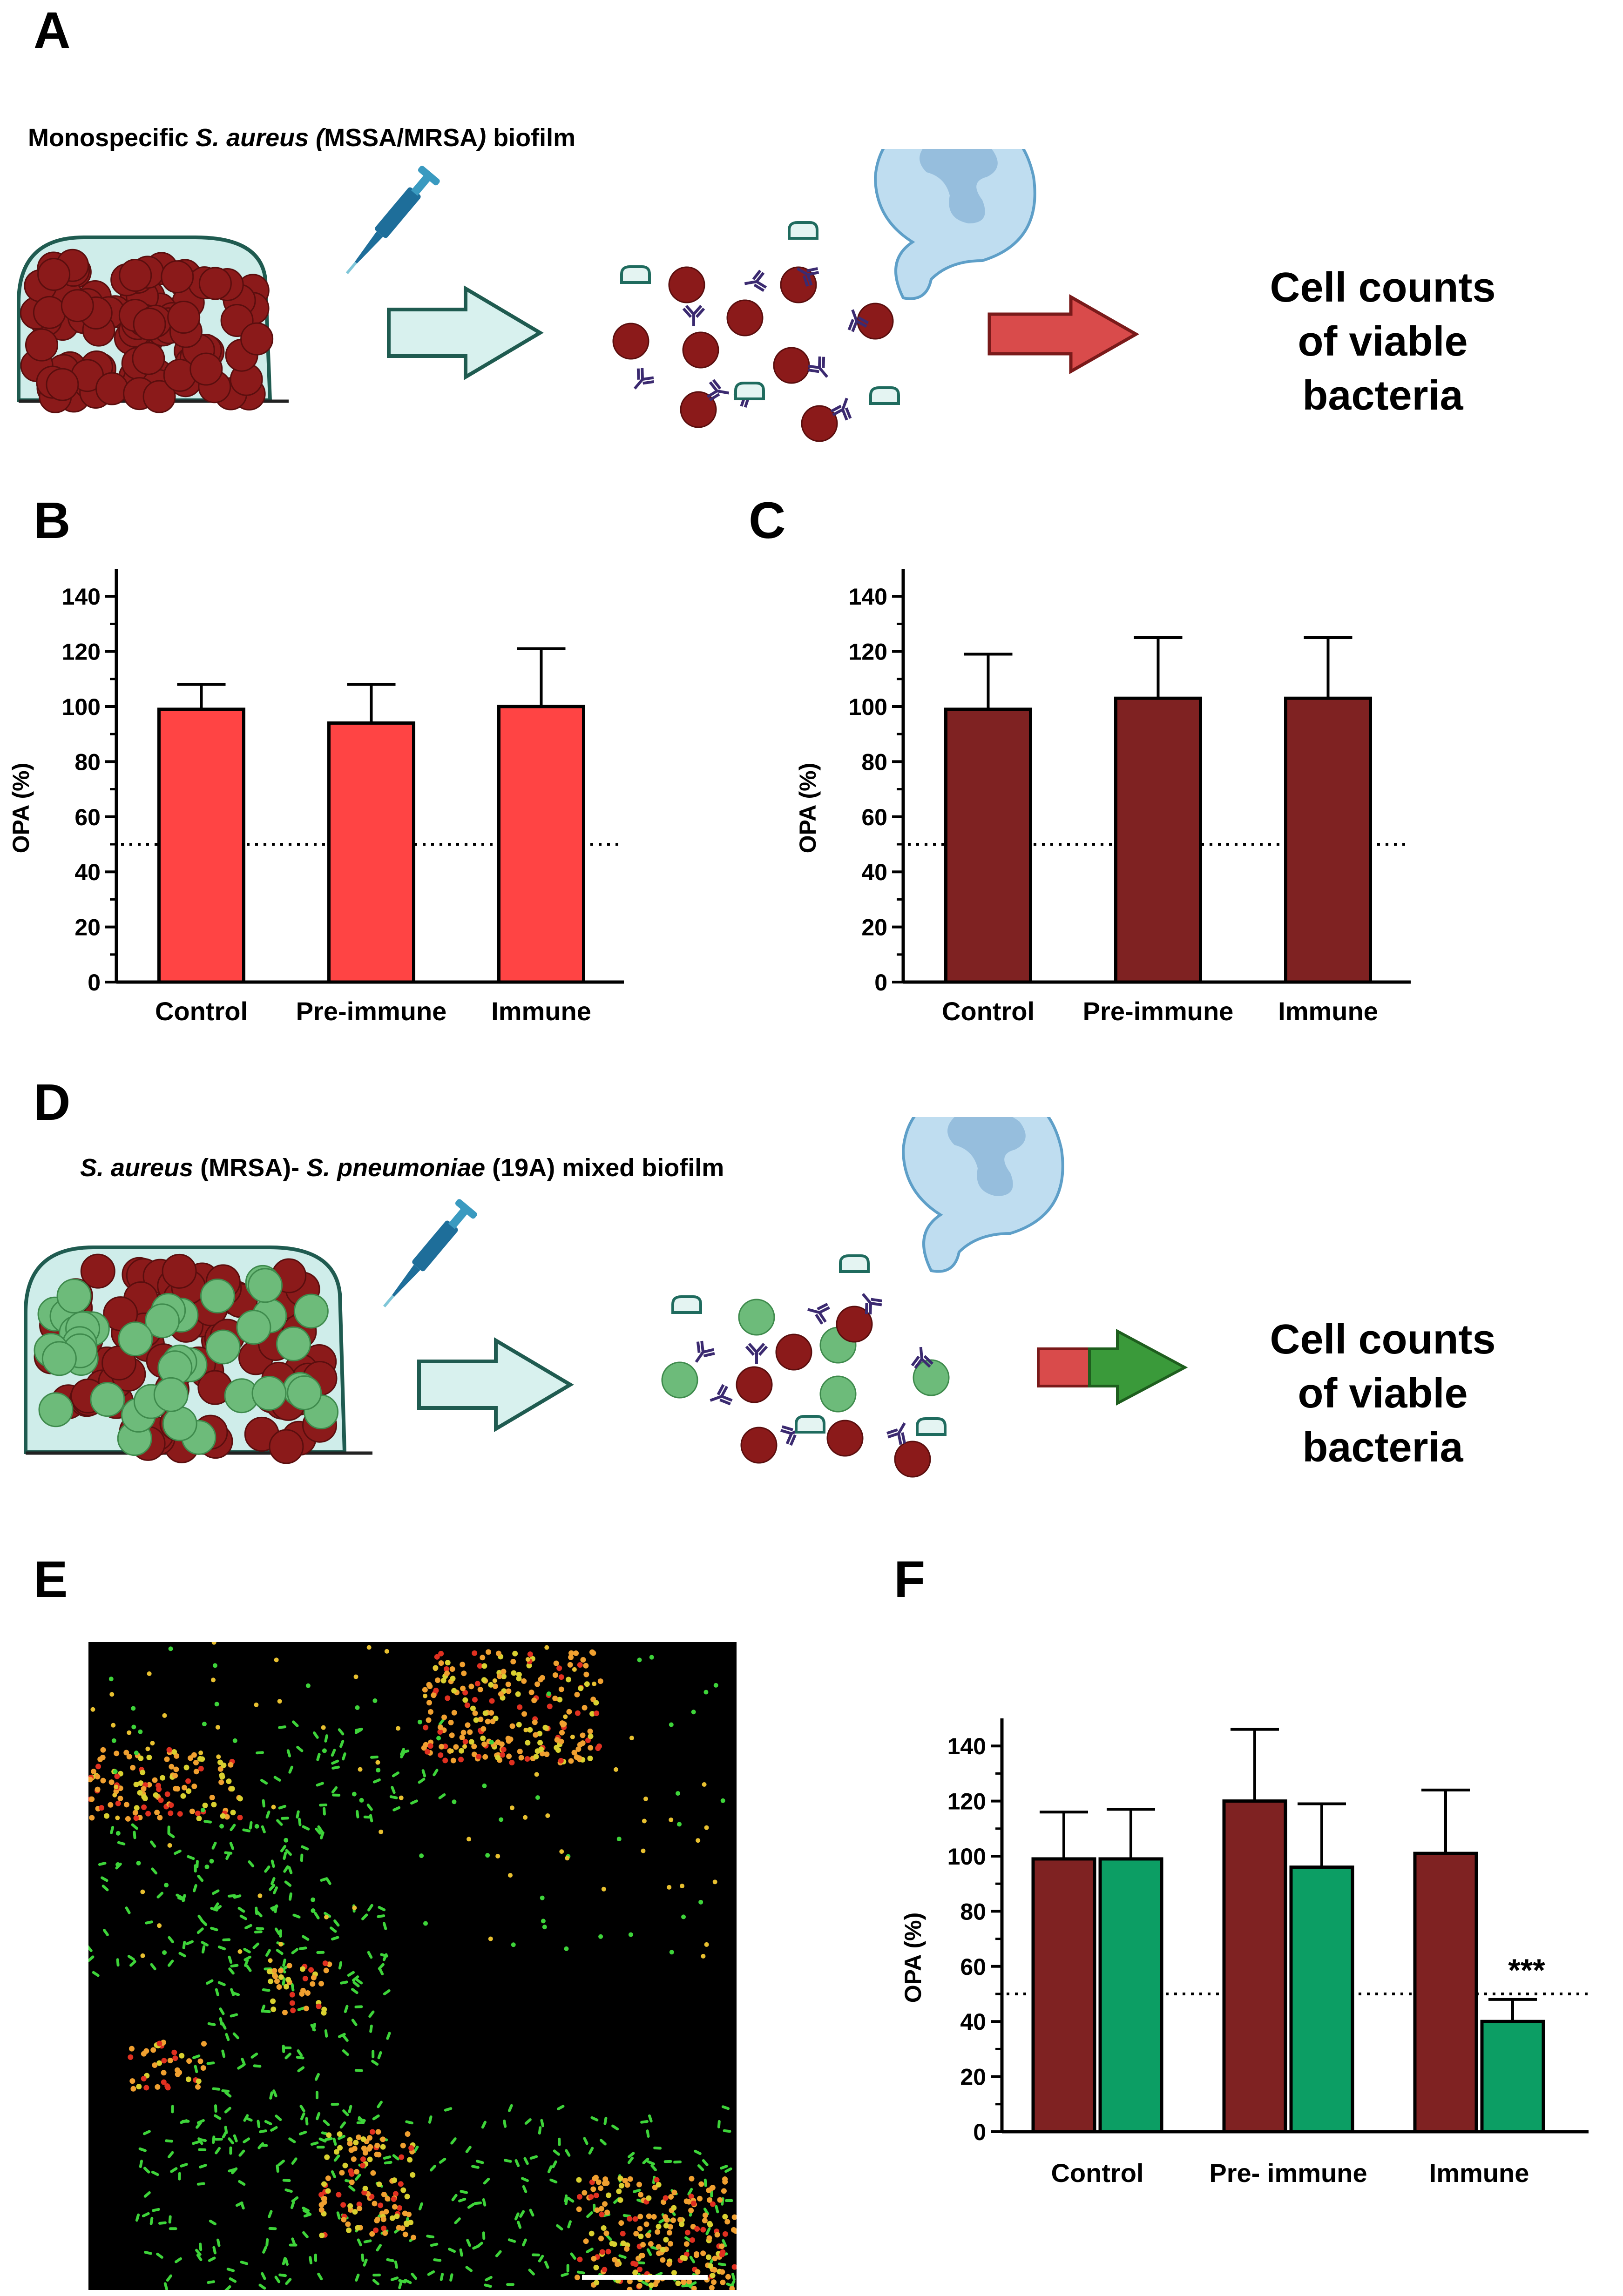 This screenshot has width=1623, height=2296. I want to click on y-tick-label: 120, so click(967, 1802).